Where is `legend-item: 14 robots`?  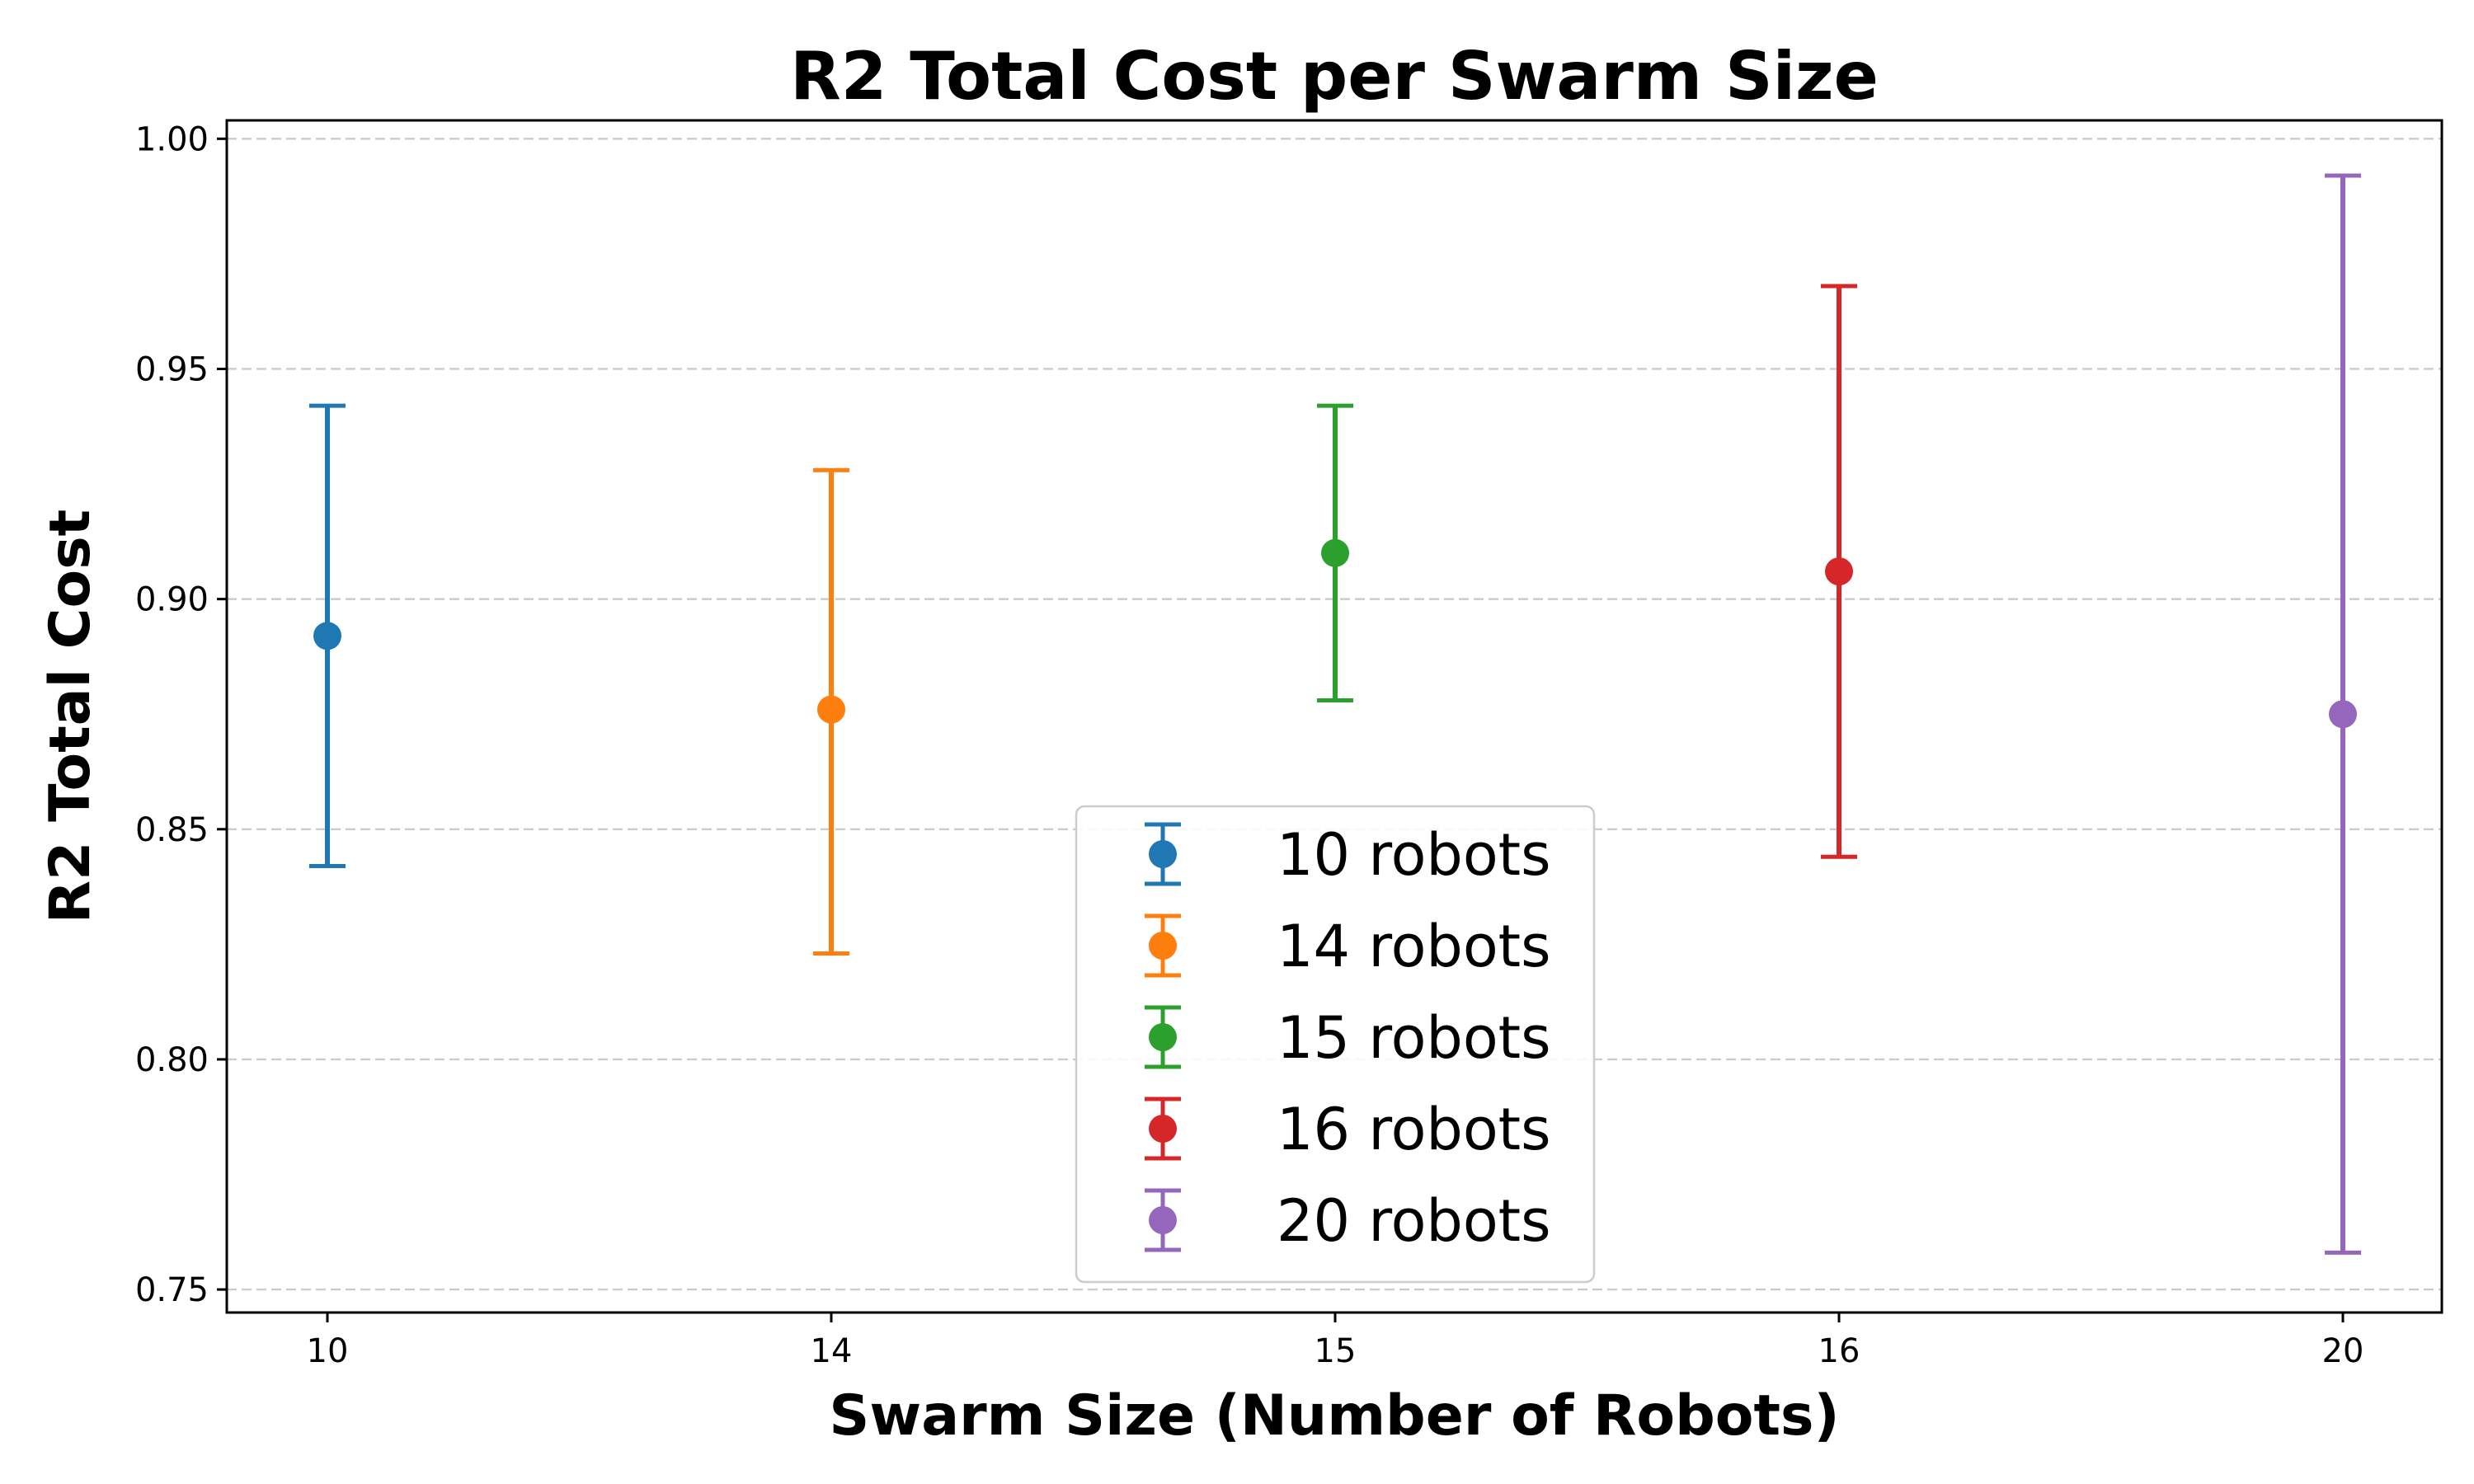 legend-item: 14 robots is located at coordinates (1348, 946).